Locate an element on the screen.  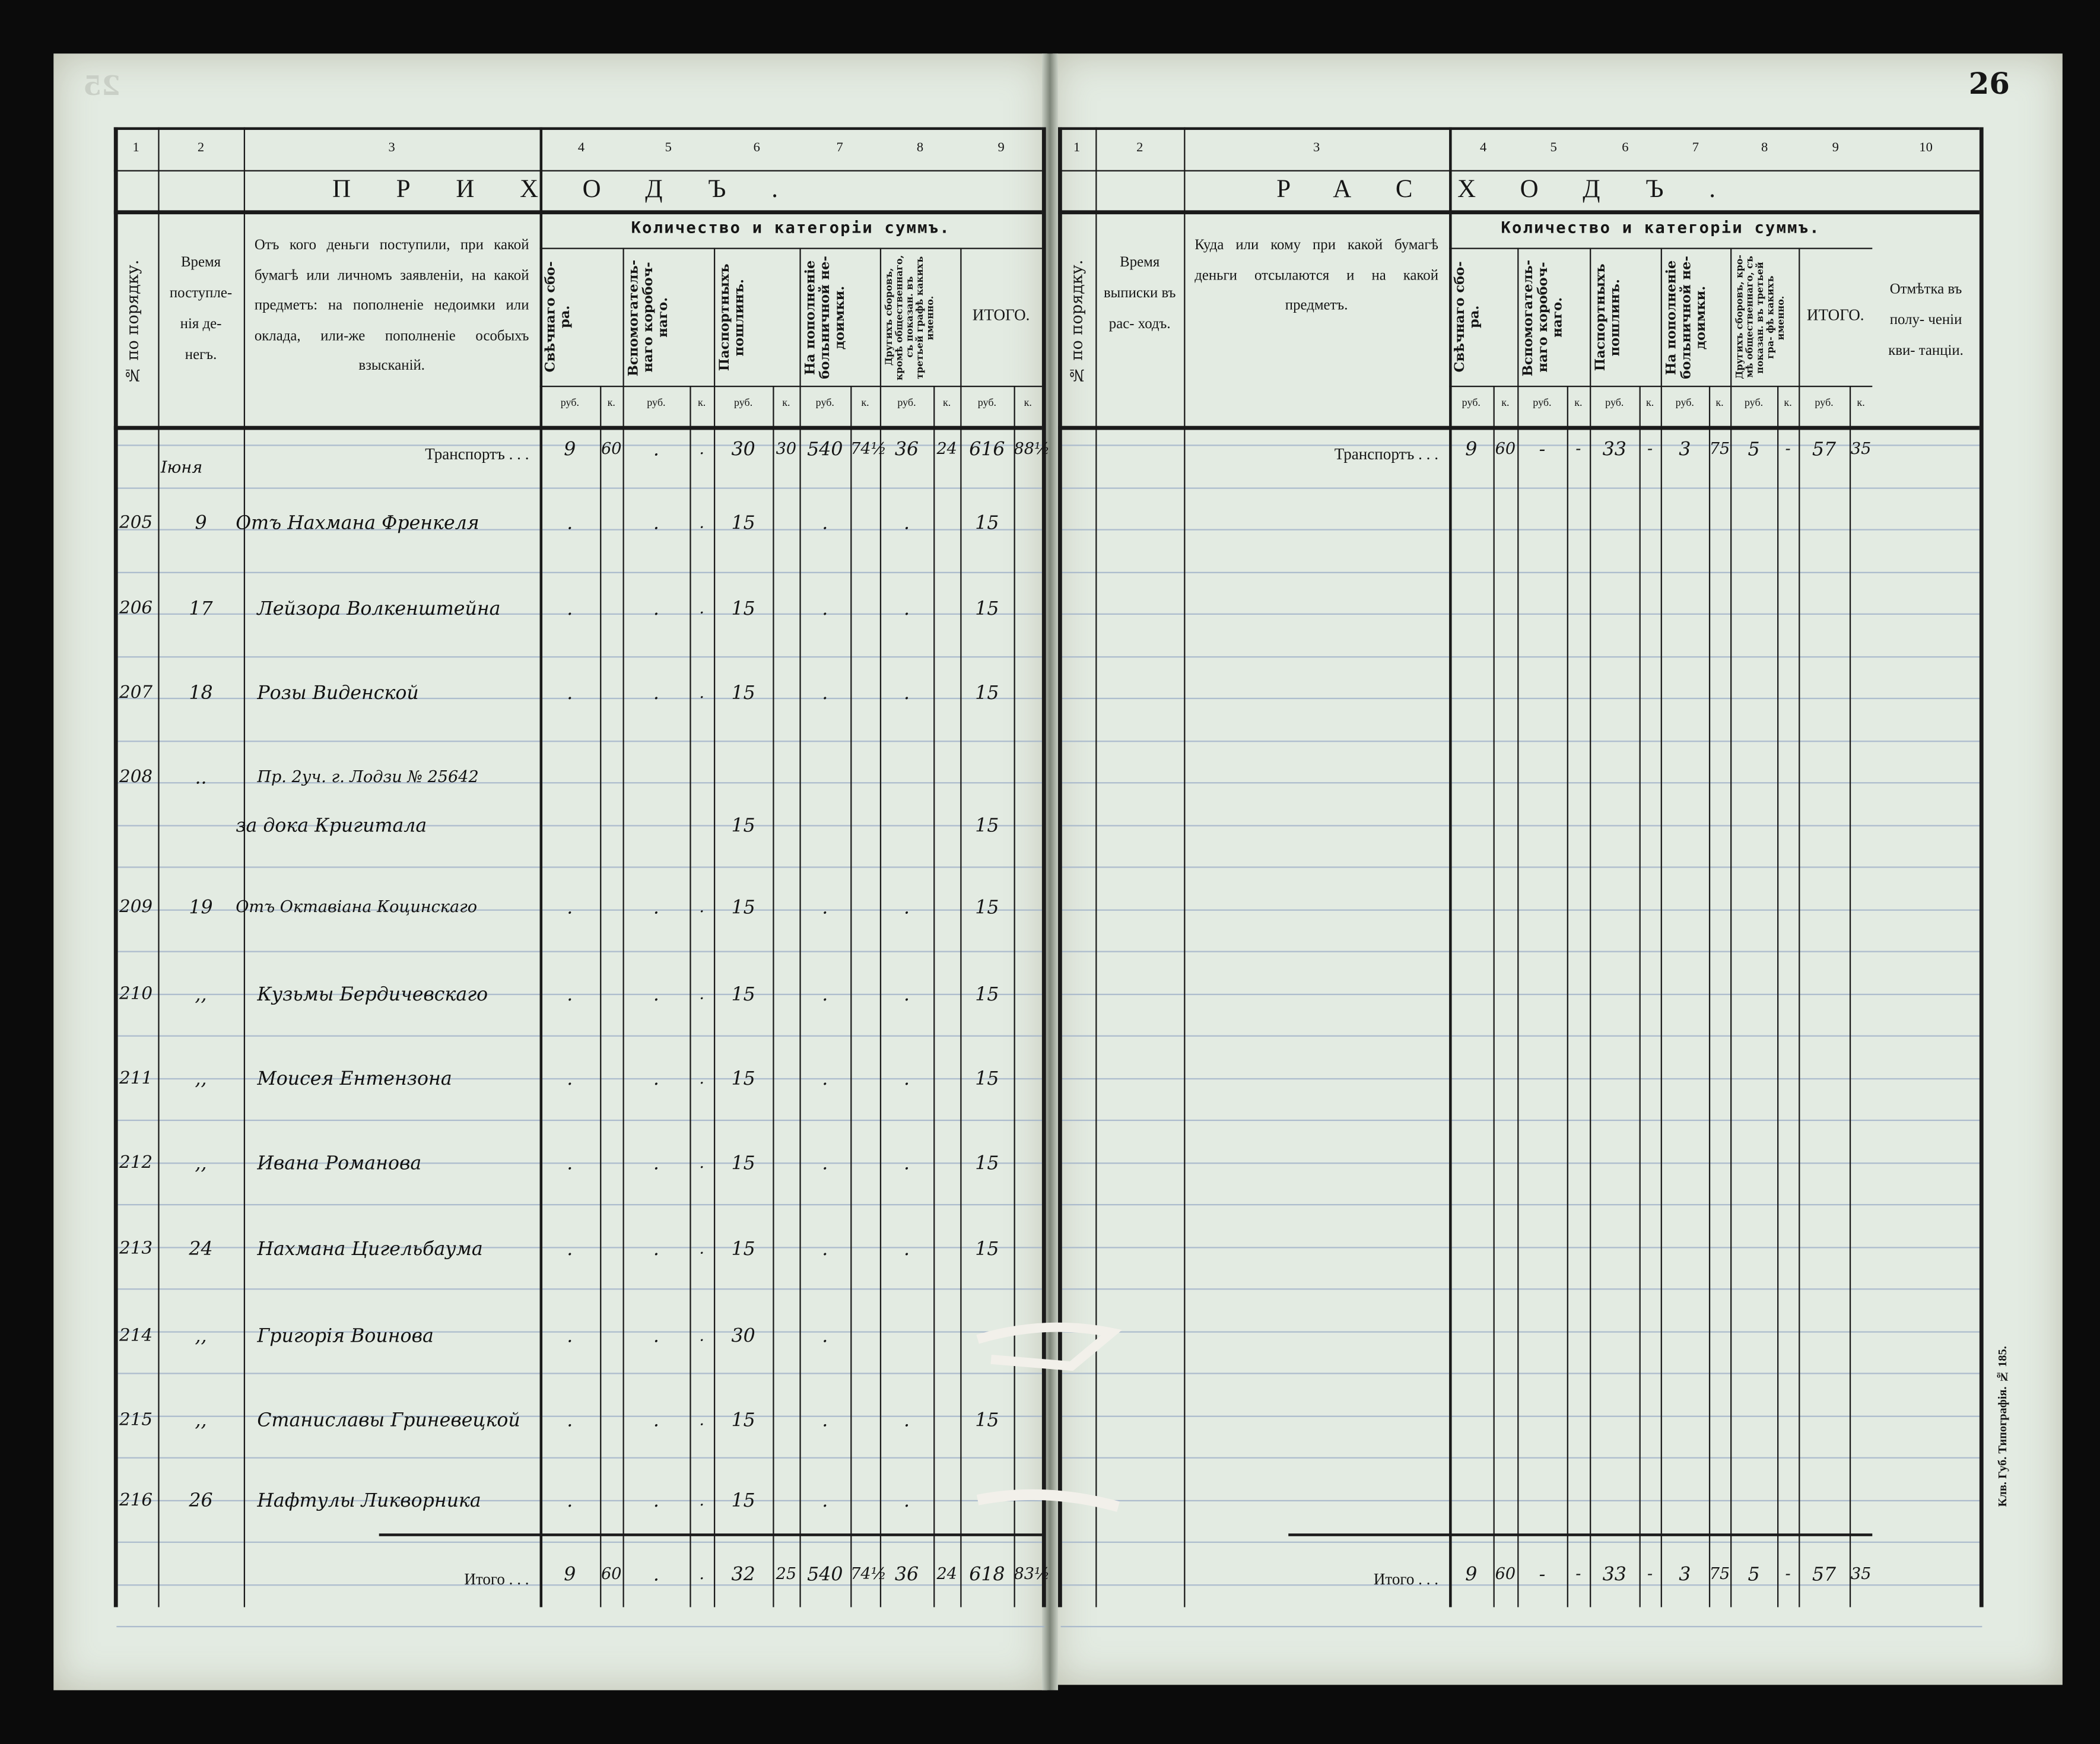
entry-name: Станиславы Гриневецкой is located at coordinates (389, 1421).